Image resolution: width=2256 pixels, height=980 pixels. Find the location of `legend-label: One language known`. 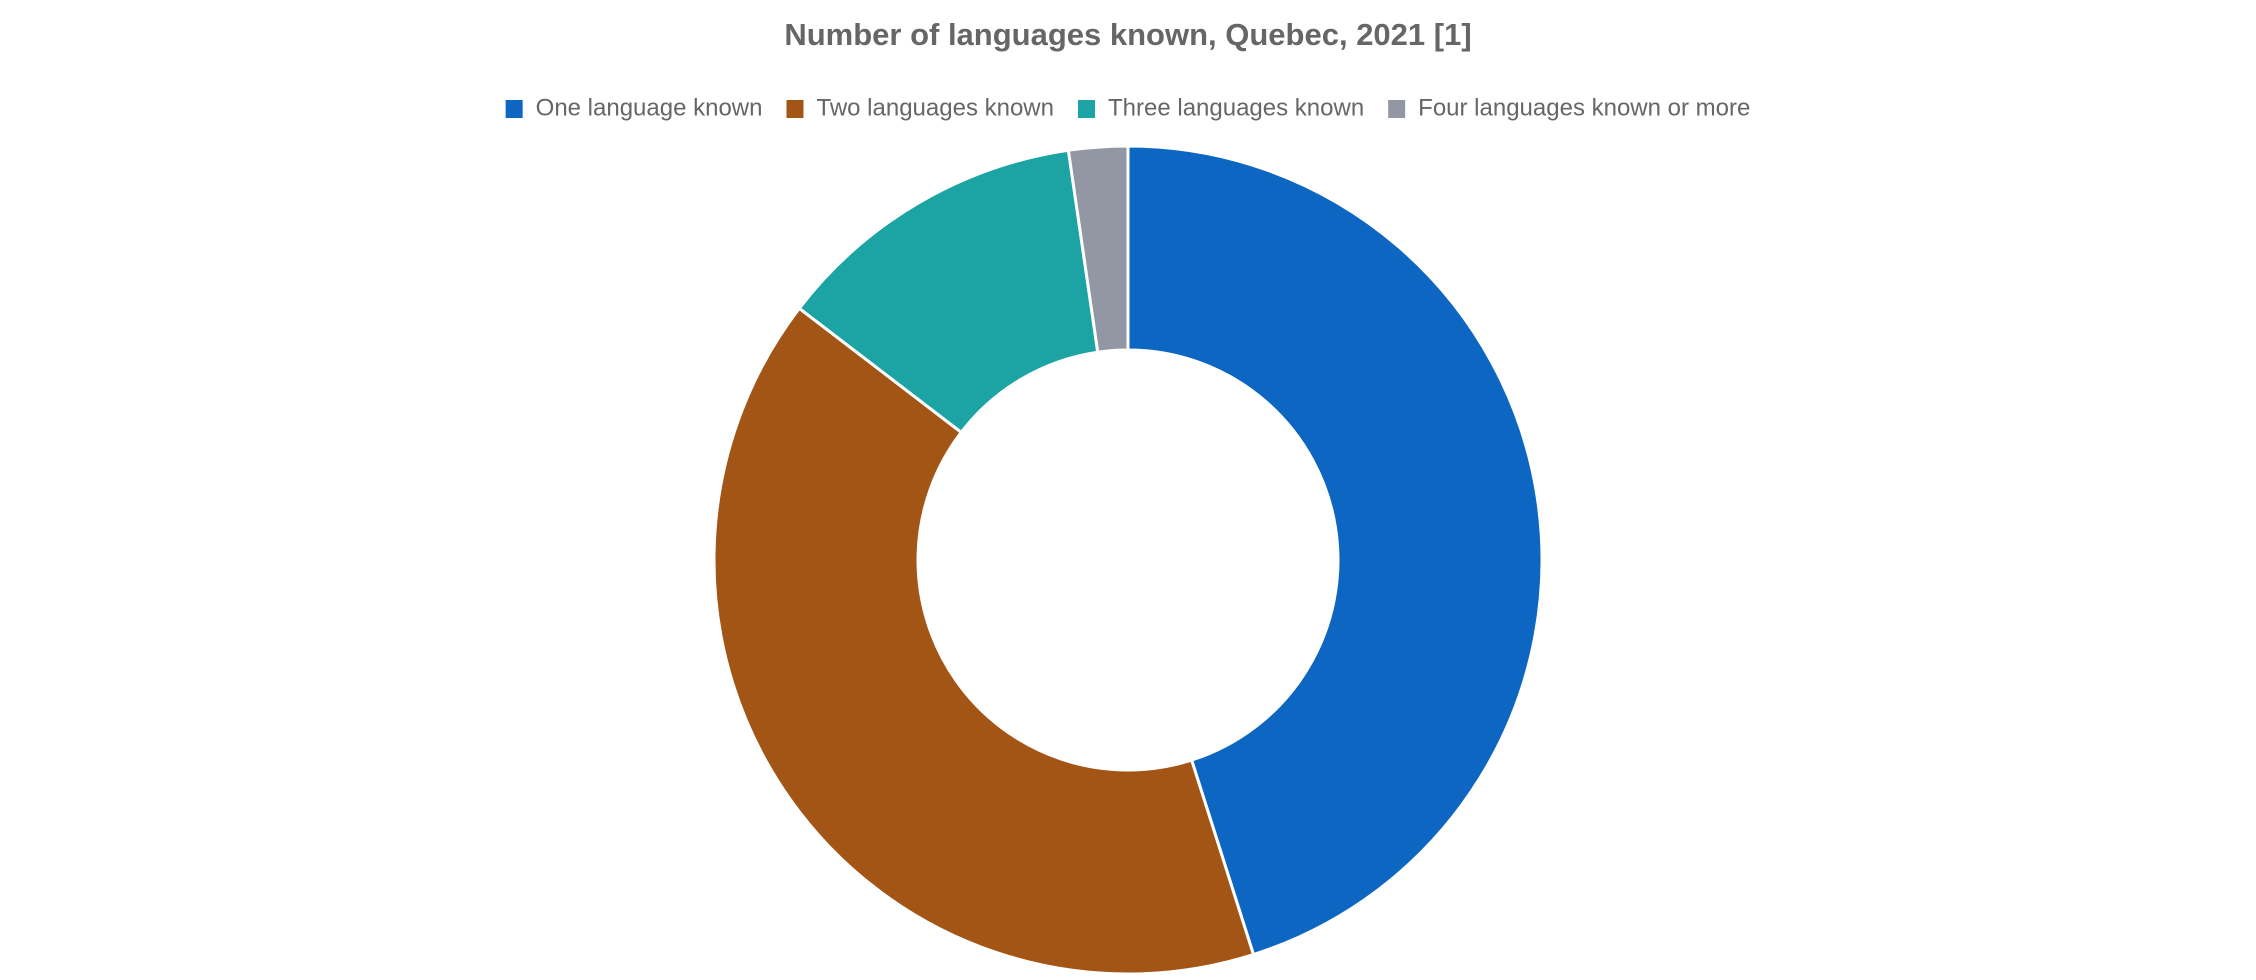

legend-label: One language known is located at coordinates (649, 107).